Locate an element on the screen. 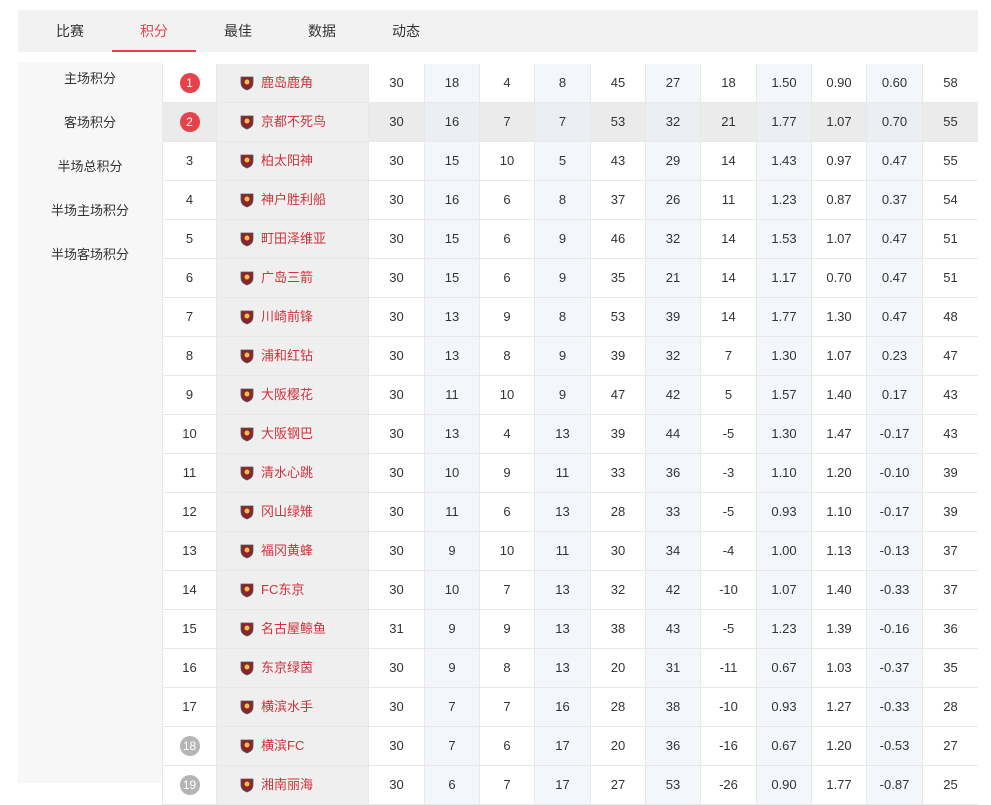 The image size is (991, 805). table-row: 1 鹿岛鹿角 30 18 4 8 45 27 18 1.50 0.90 0.60 58 is located at coordinates (570, 83).